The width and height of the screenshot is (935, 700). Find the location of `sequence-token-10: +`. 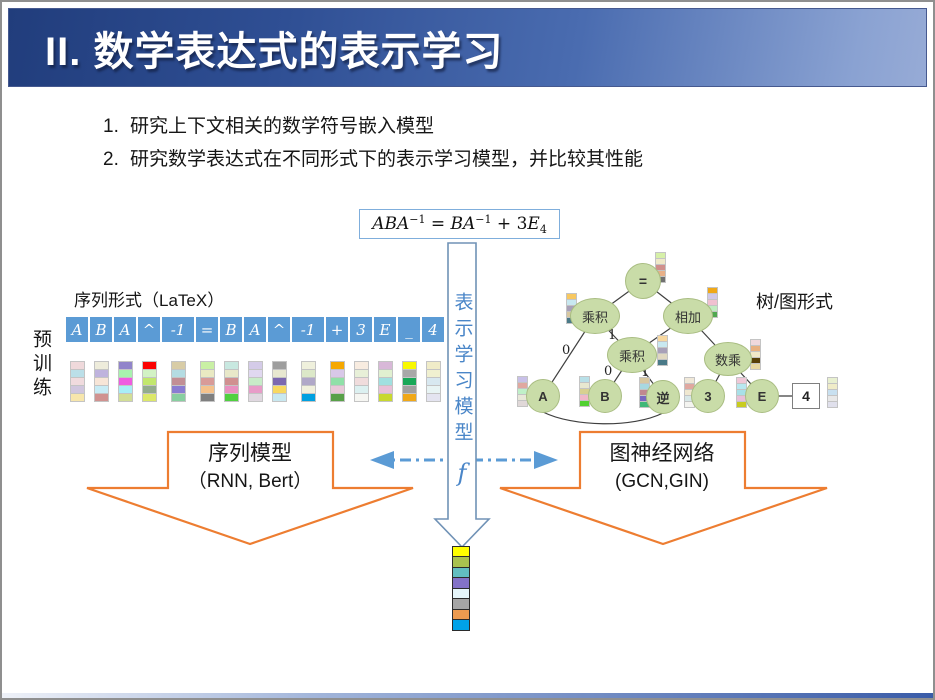

sequence-token-10: + is located at coordinates (337, 329).